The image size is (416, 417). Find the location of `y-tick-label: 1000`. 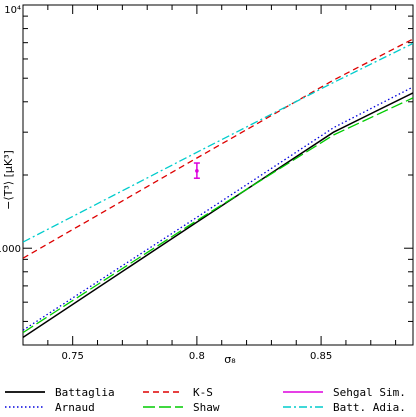

y-tick-label: 1000 is located at coordinates (10, 249).